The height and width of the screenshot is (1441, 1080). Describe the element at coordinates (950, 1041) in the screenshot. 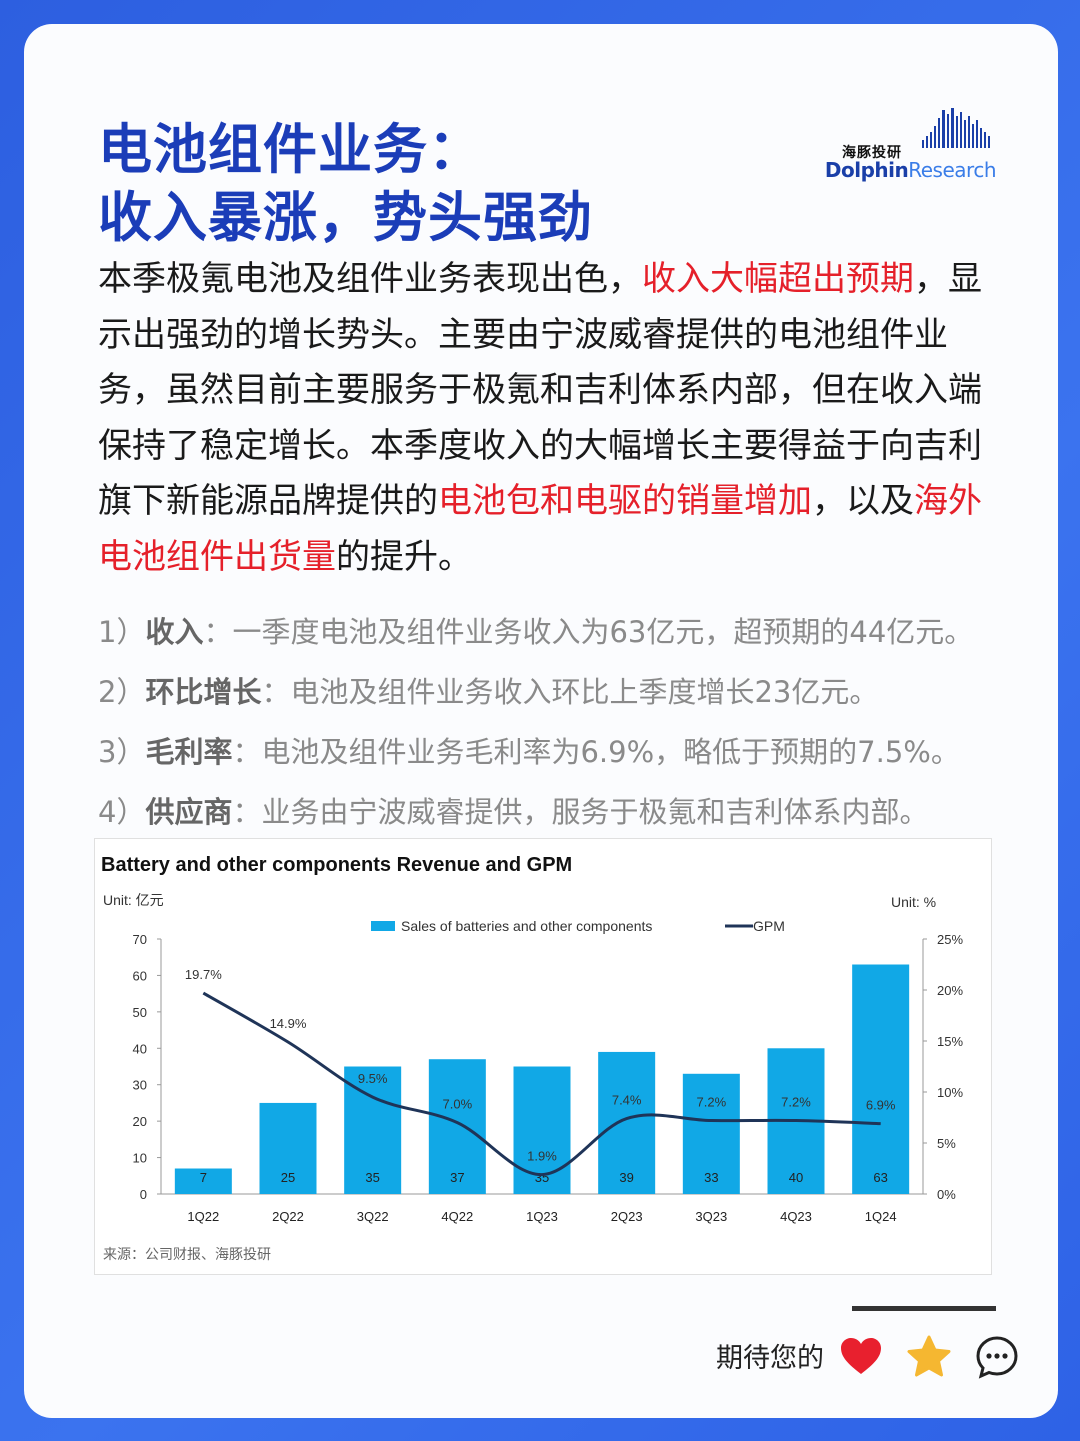

I see `right-tick-label: 15%` at that location.